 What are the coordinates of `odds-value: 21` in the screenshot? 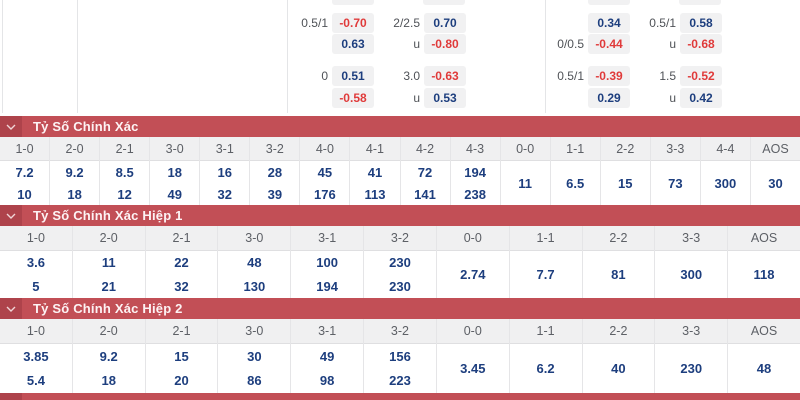 It's located at (108, 286).